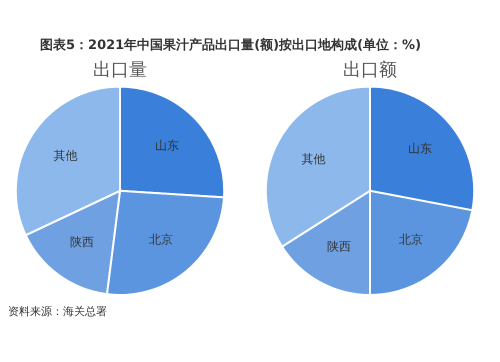  Describe the element at coordinates (370, 69) in the screenshot. I see `chart-title: 出口额` at that location.